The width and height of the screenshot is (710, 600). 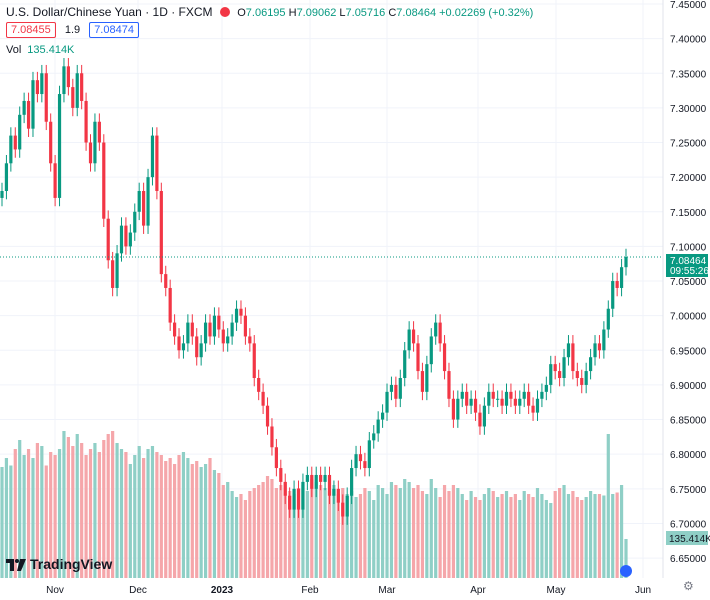 I want to click on y-tick-label: 6.65000, so click(x=688, y=559).